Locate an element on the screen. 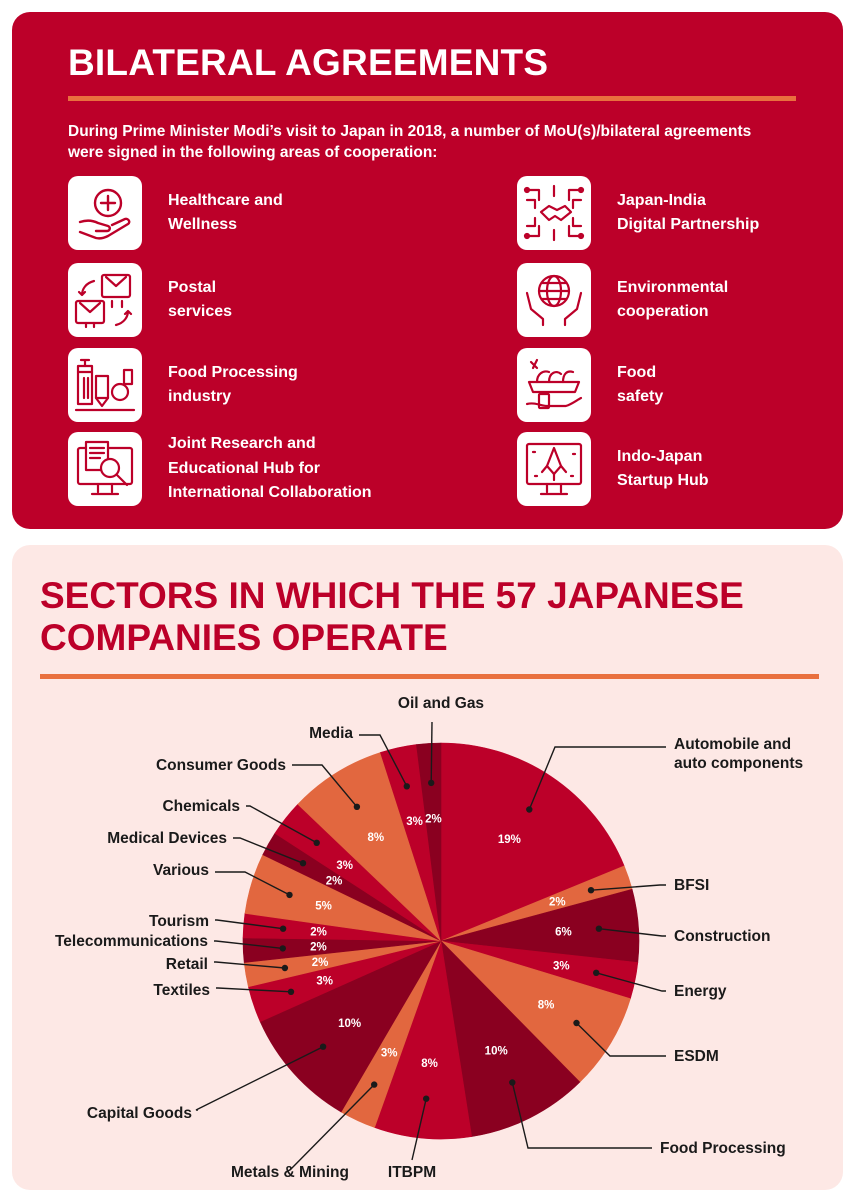 This screenshot has height=1200, width=854. sectors-title-line-2: COMPANIES OPERATE is located at coordinates (244, 637).